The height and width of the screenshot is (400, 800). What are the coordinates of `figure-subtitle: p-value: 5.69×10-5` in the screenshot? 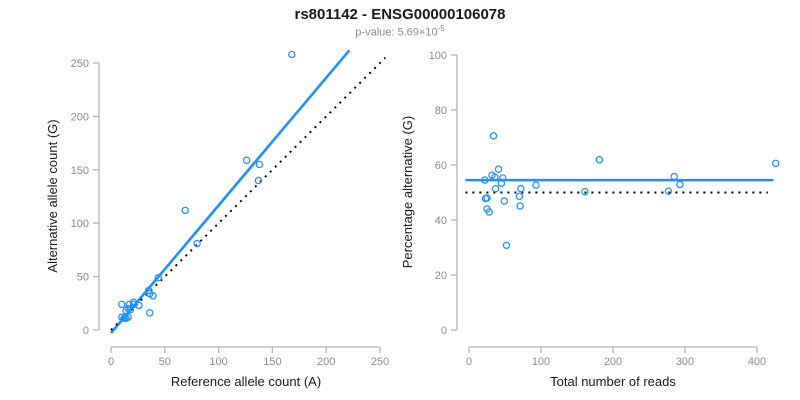 It's located at (400, 31).